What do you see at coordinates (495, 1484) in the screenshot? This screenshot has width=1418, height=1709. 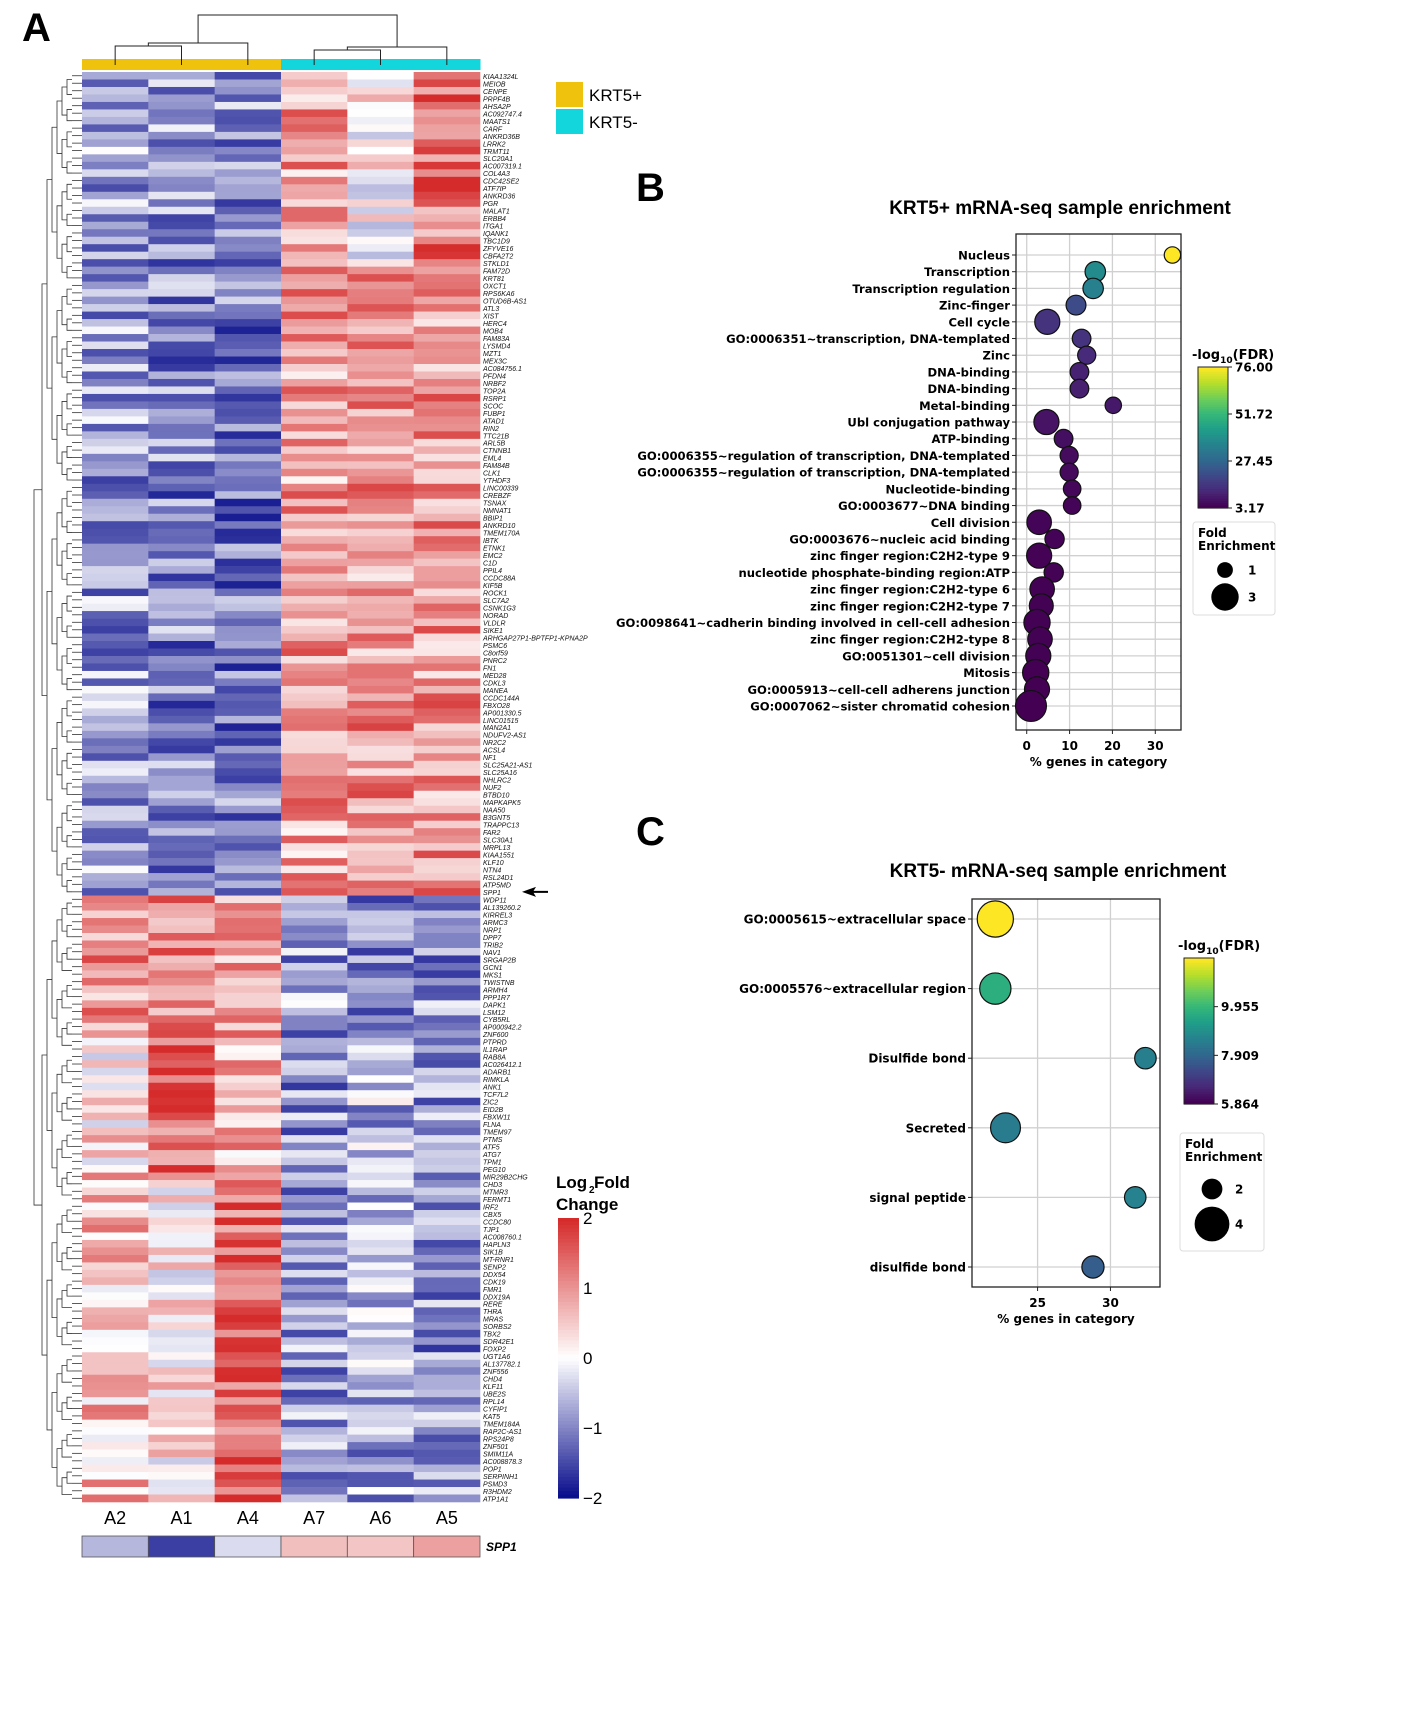 I see `gene-label: PSMD3` at bounding box center [495, 1484].